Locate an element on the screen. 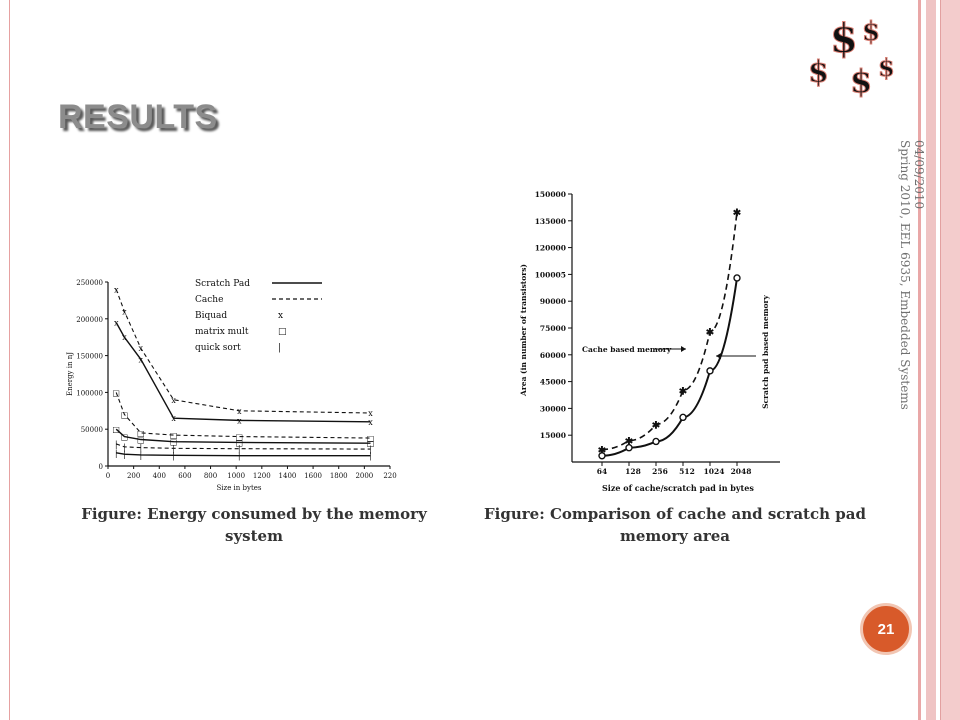 This screenshot has height=720, width=960. y-tick-label: 120000 is located at coordinates (550, 248).